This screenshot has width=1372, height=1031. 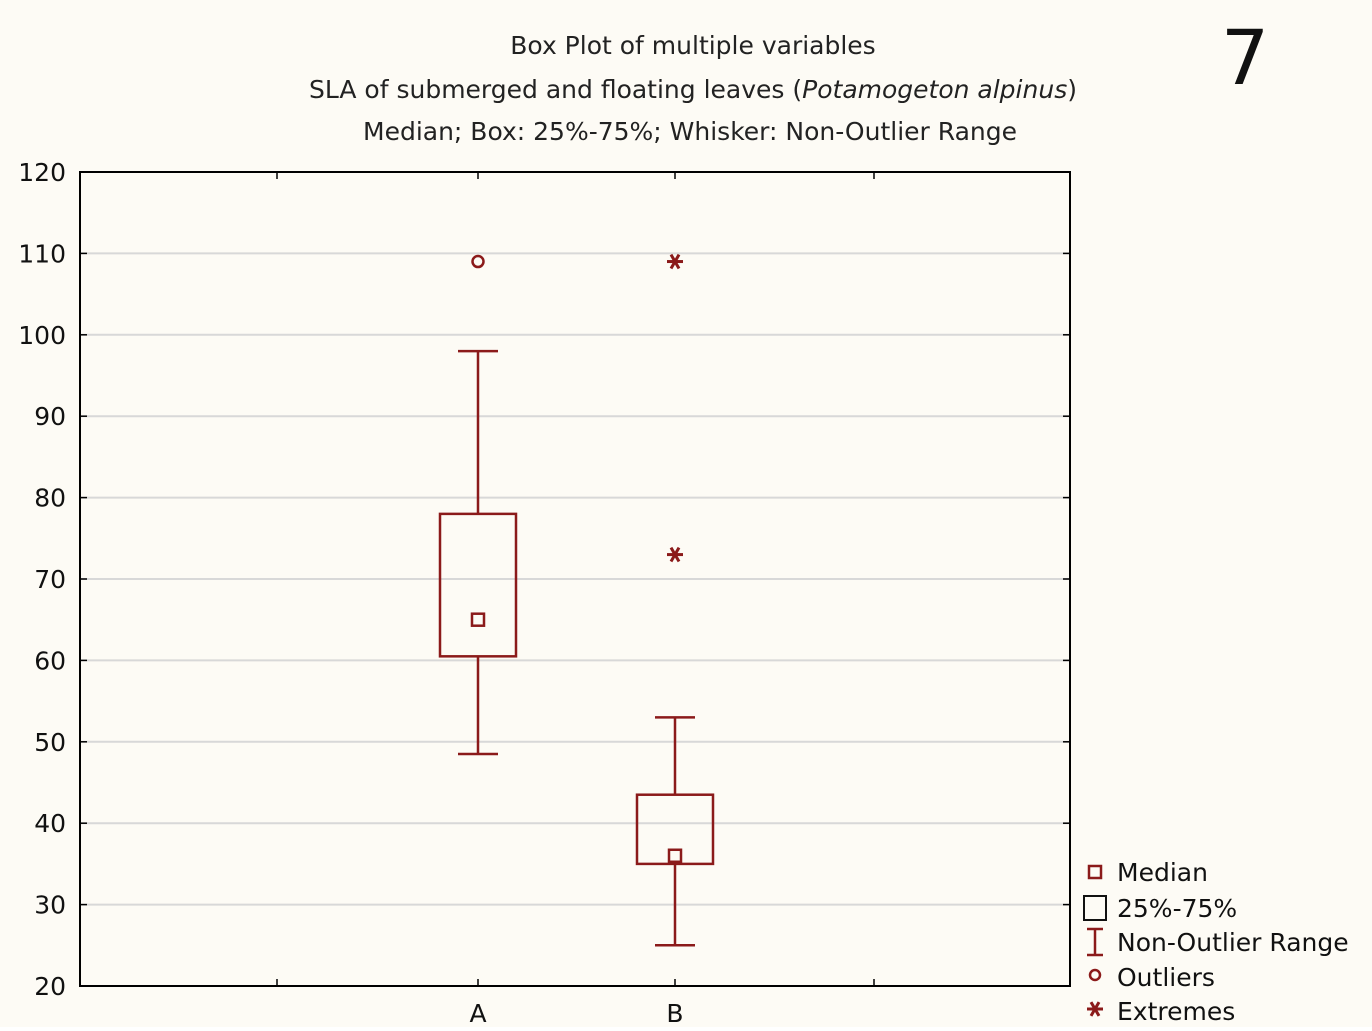 I want to click on y-tick-label: 40, so click(x=50, y=823).